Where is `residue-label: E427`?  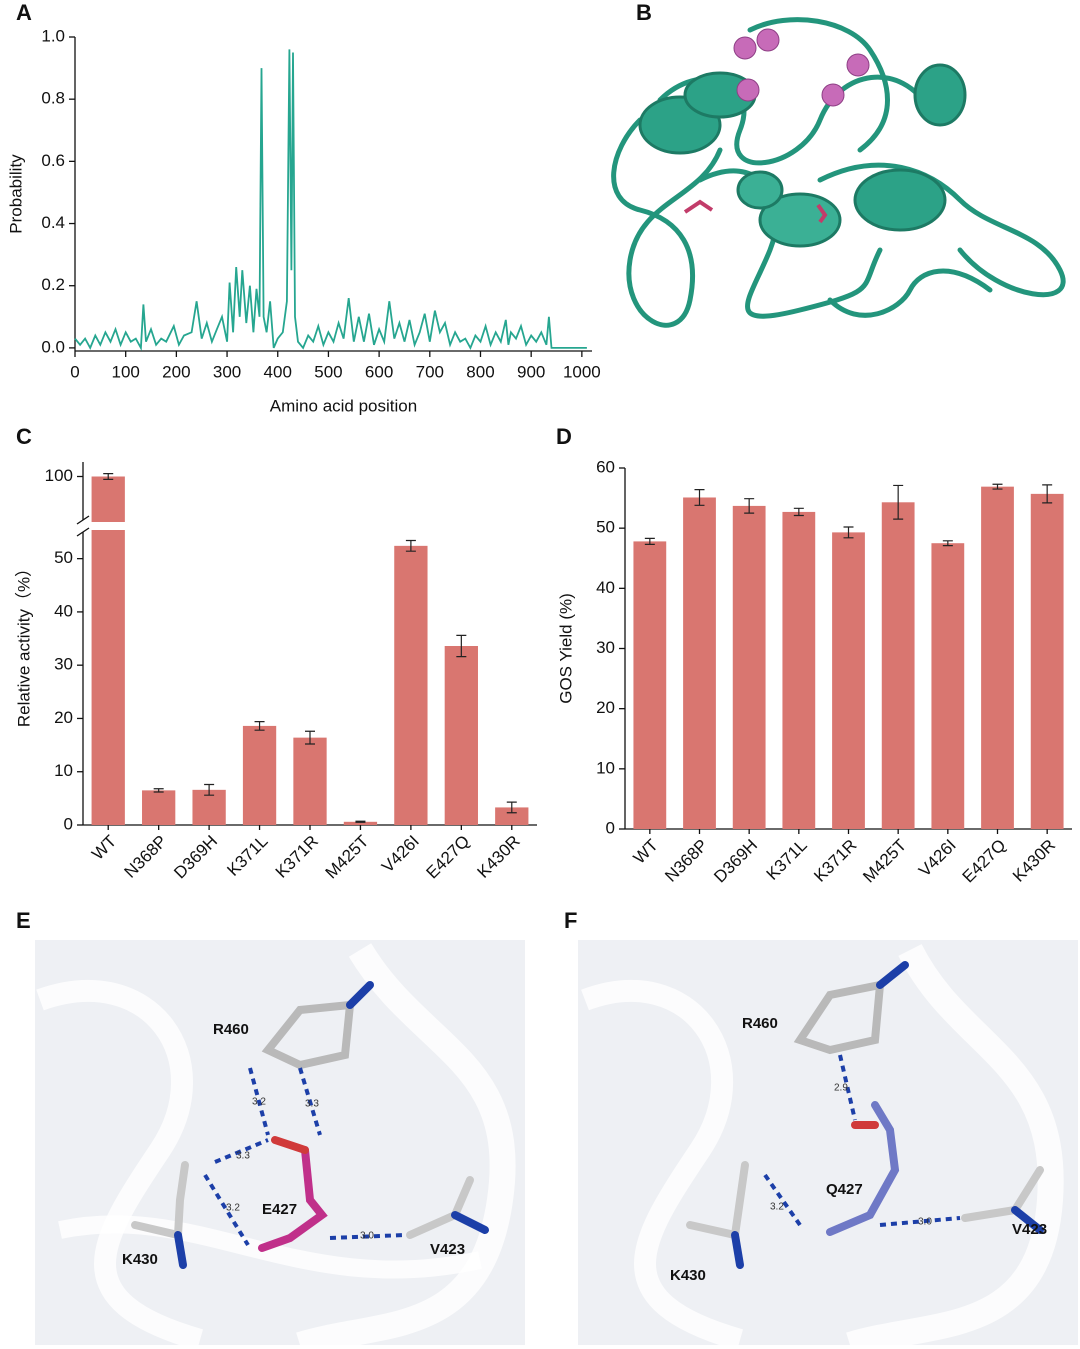
residue-label: E427 is located at coordinates (279, 1209).